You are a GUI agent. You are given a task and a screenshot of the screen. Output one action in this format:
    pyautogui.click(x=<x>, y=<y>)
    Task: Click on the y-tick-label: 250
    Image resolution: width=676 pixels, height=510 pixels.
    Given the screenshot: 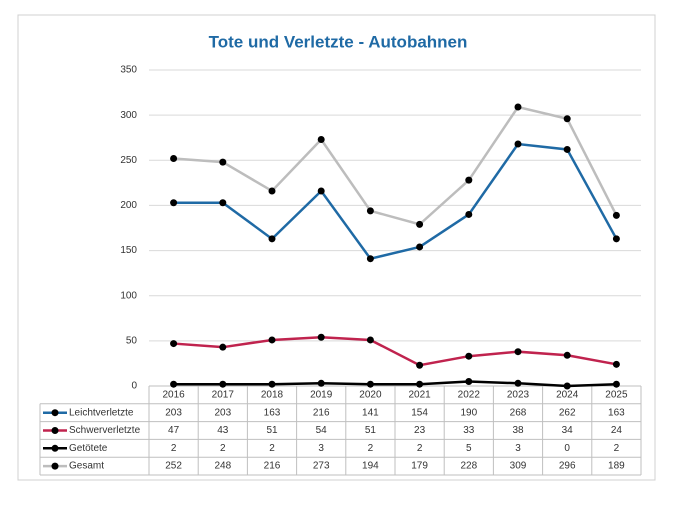 What is the action you would take?
    pyautogui.click(x=128, y=160)
    